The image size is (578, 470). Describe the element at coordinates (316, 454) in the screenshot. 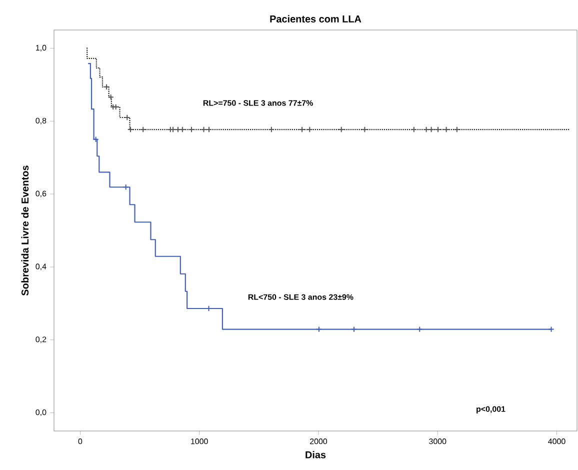

I see `x-axis-title: Dias` at that location.